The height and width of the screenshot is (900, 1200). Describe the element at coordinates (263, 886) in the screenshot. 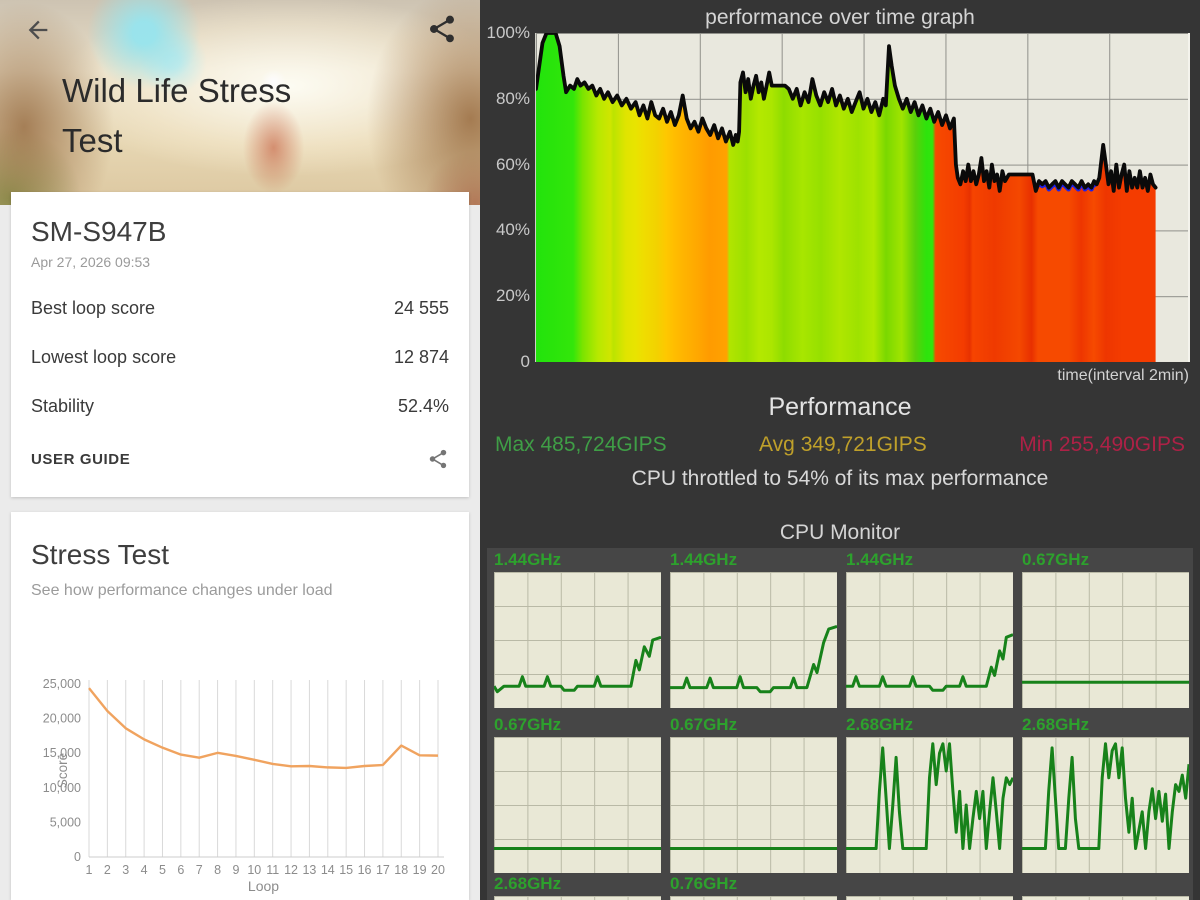

I see `svg-text: Loop` at that location.